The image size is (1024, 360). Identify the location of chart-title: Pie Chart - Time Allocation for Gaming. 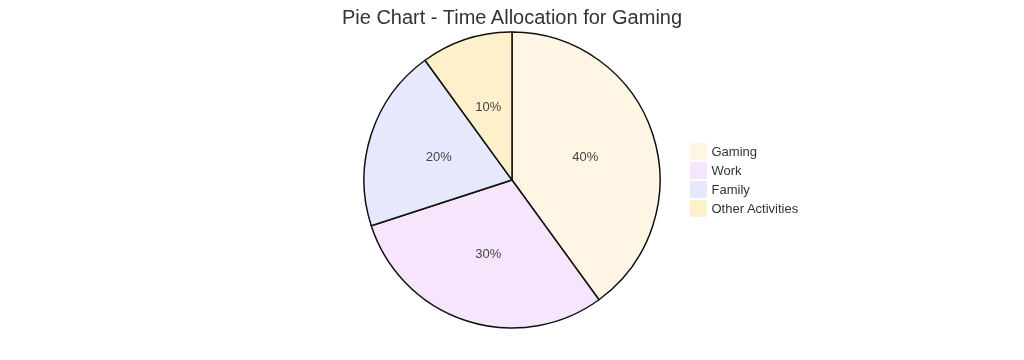
(512, 17).